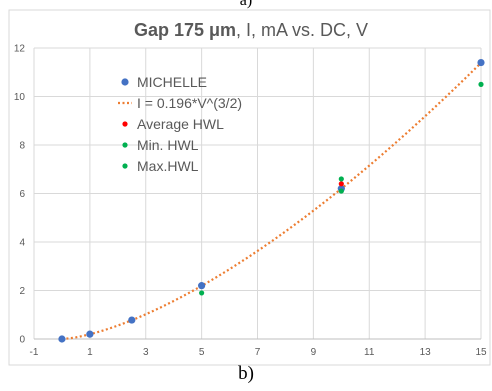 This screenshot has width=492, height=391. Describe the element at coordinates (168, 166) in the screenshot. I see `legend-label: Max.HWL` at that location.